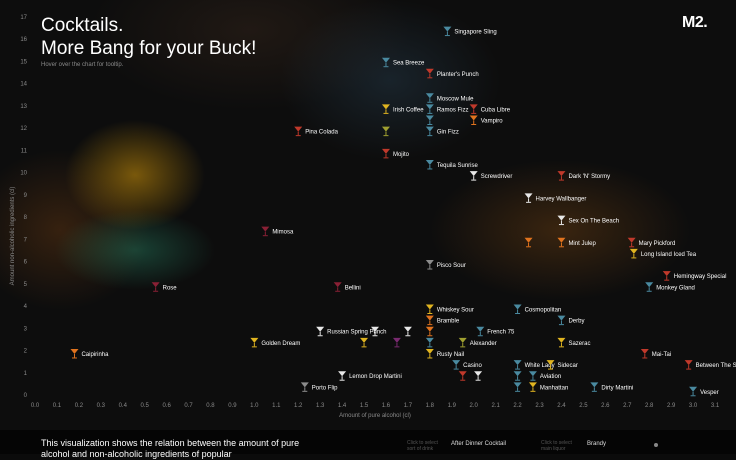 The width and height of the screenshot is (736, 460). What do you see at coordinates (710, 365) in the screenshot?
I see `cocktail-point: Between The Sheets` at bounding box center [710, 365].